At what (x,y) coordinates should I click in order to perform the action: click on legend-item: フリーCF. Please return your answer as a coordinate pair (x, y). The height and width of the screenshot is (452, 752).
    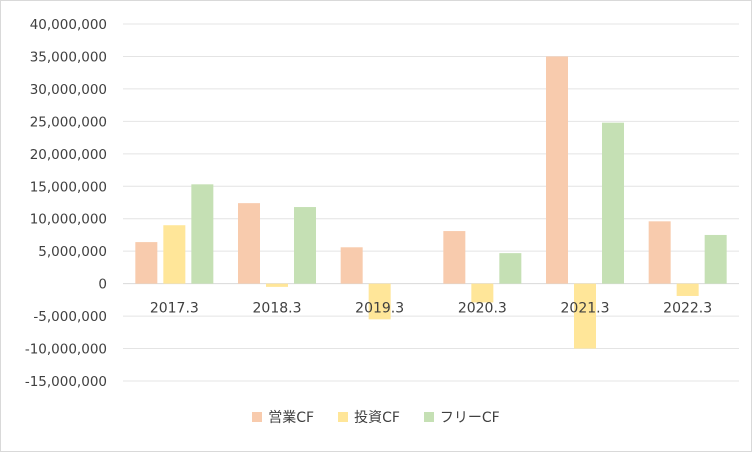
    Looking at the image, I should click on (461, 417).